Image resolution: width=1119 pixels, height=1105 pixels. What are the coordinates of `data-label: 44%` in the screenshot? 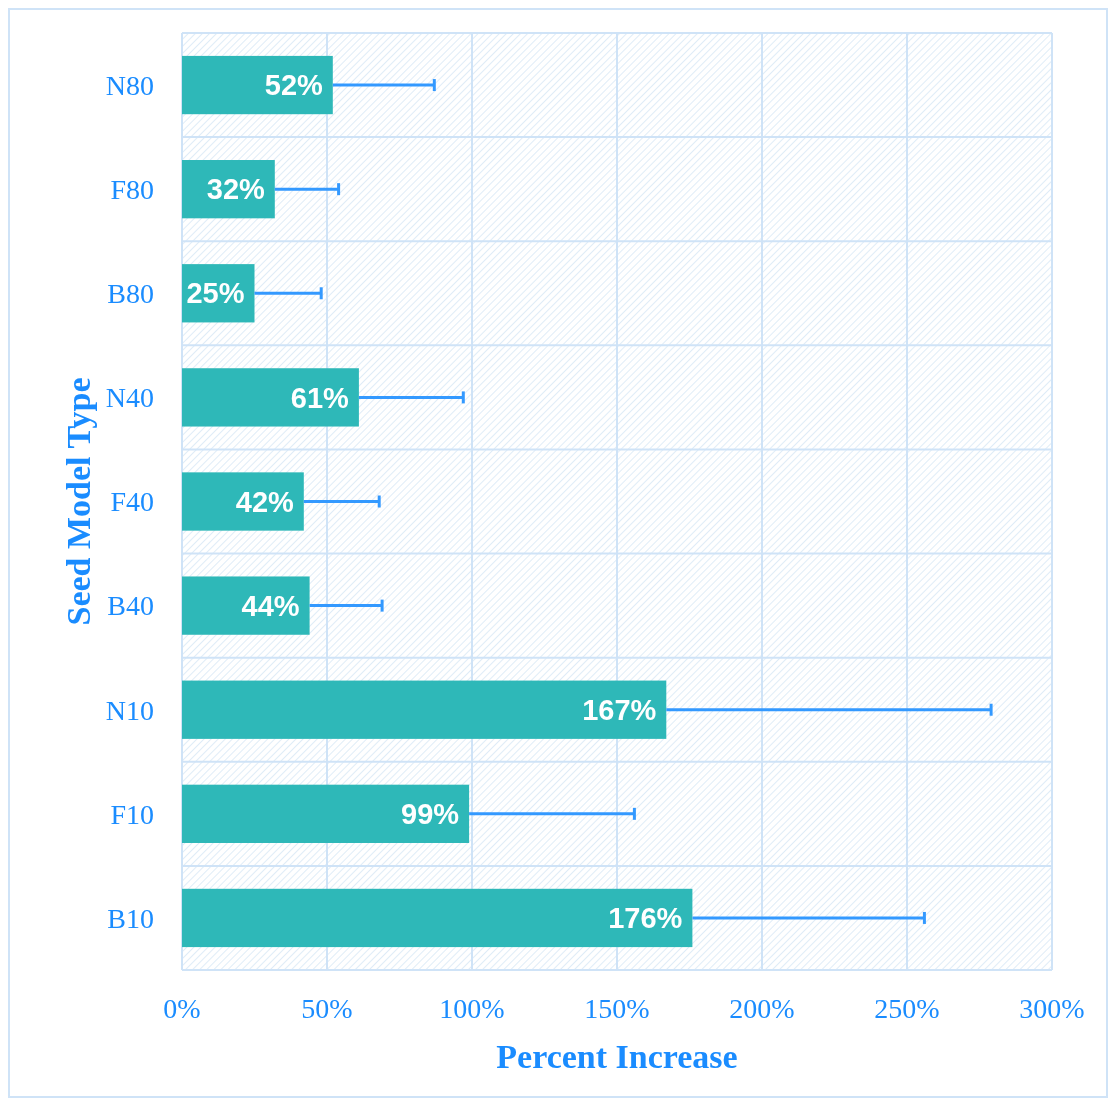 It's located at (270, 605).